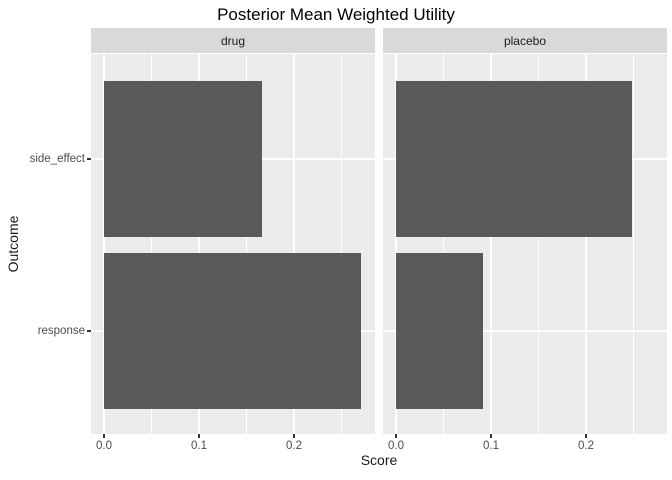 The width and height of the screenshot is (672, 480). I want to click on facet-strip-label: placebo, so click(525, 40).